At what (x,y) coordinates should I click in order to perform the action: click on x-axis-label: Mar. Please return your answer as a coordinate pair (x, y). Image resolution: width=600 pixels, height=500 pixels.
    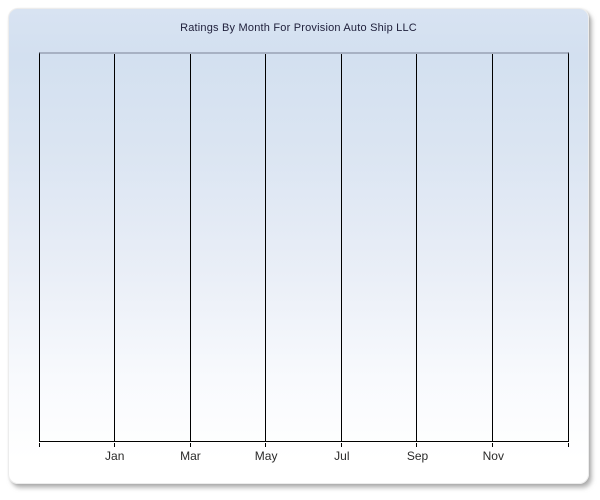
    Looking at the image, I should click on (190, 456).